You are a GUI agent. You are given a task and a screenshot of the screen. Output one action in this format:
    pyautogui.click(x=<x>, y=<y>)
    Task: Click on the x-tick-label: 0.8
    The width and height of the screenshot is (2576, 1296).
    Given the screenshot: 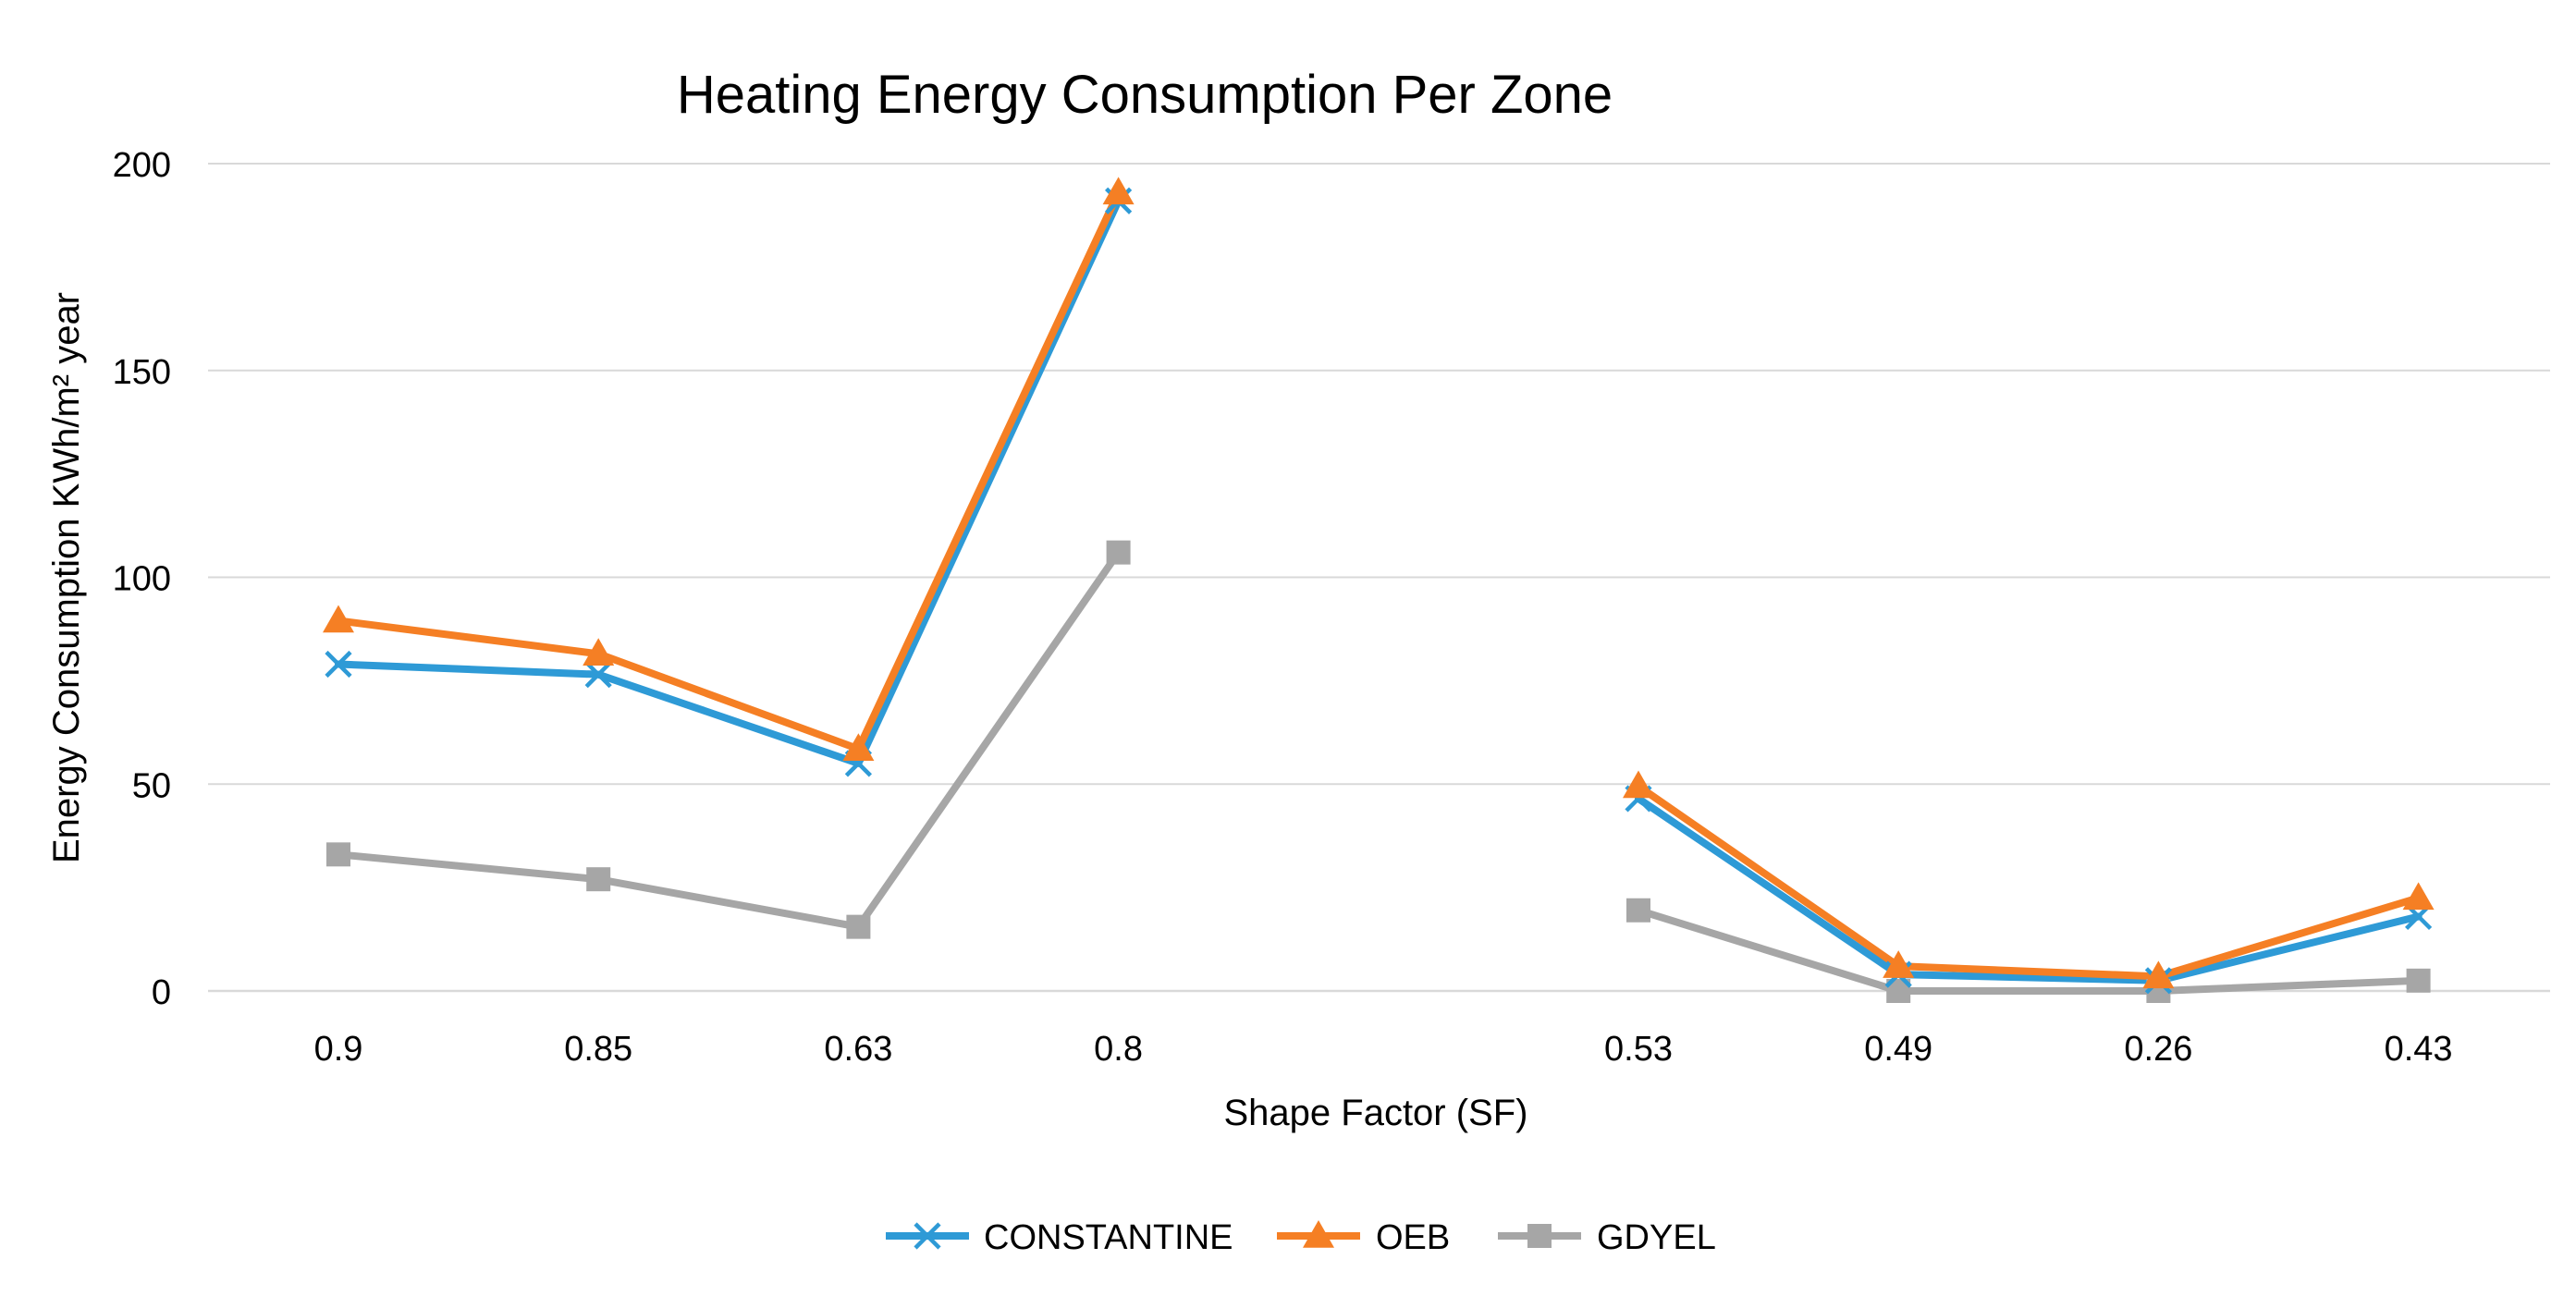 What is the action you would take?
    pyautogui.click(x=1118, y=1049)
    